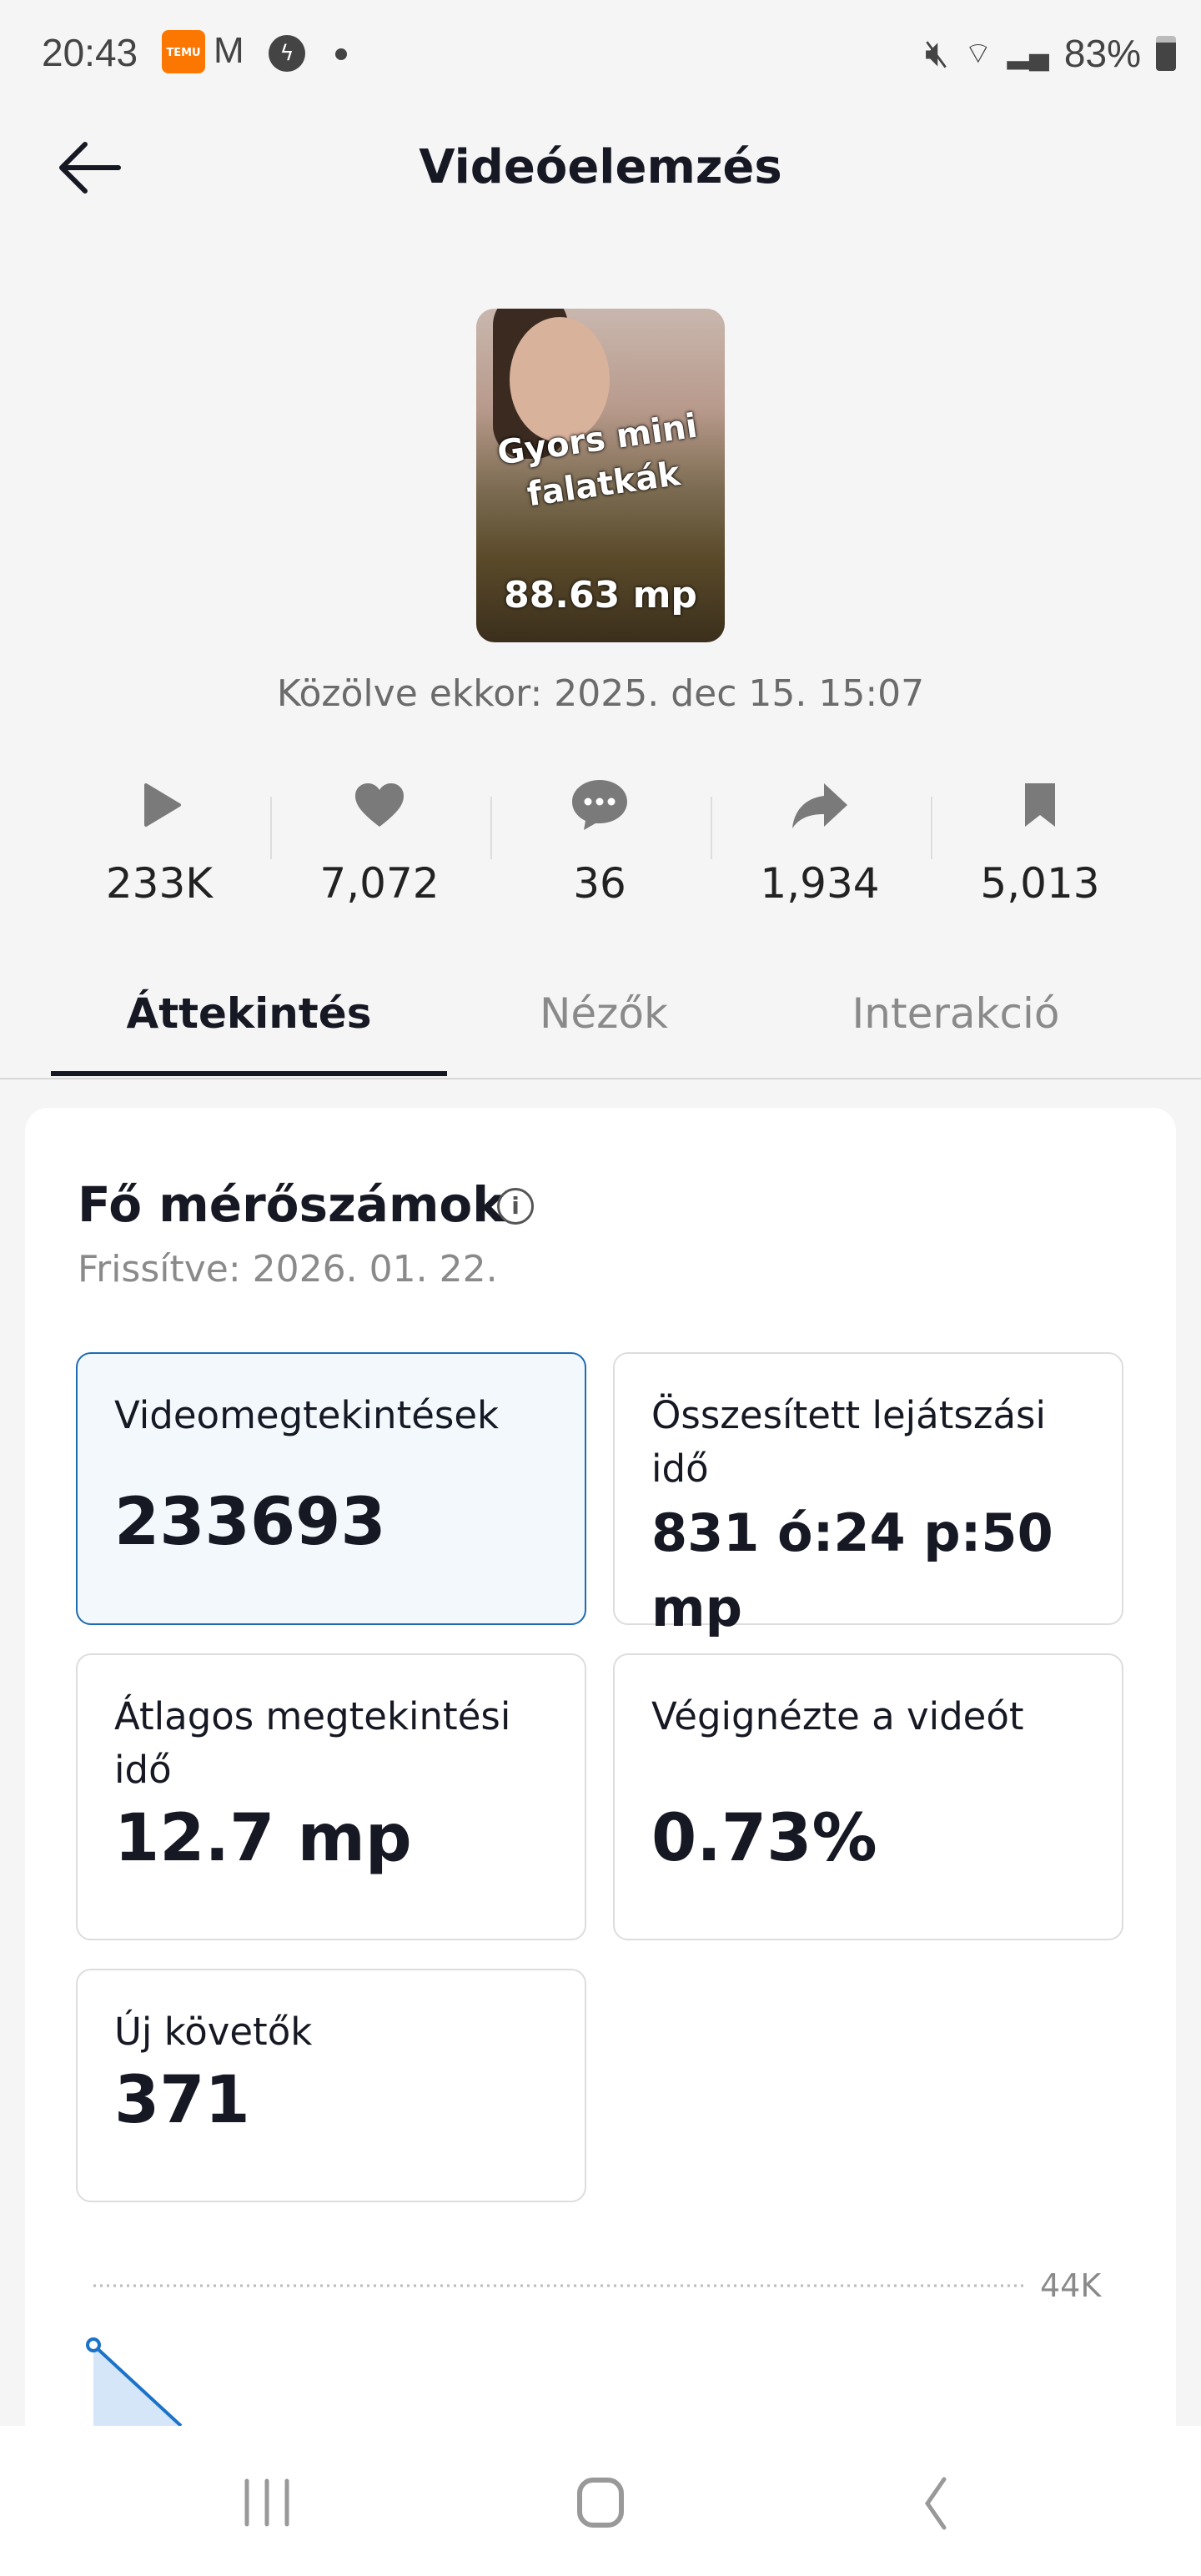 This screenshot has height=2576, width=1201. Describe the element at coordinates (229, 50) in the screenshot. I see `gmail-icon: M` at that location.